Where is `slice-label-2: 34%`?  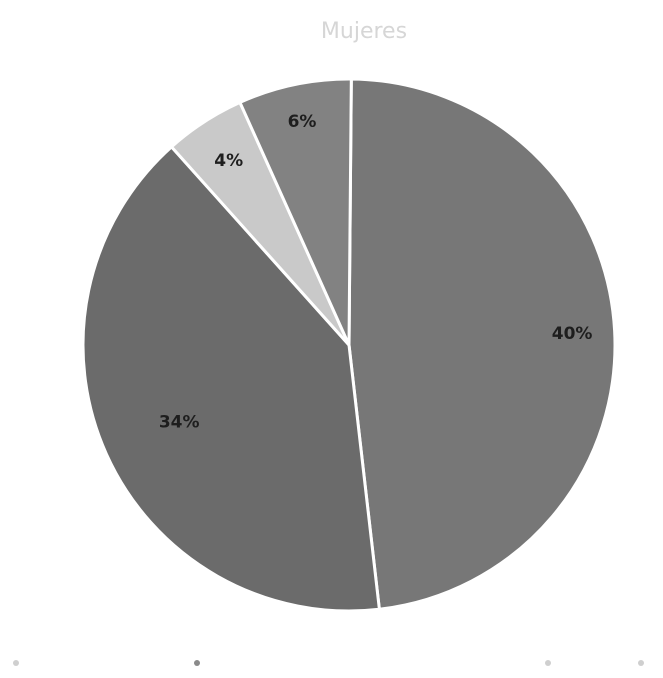 slice-label-2: 34% is located at coordinates (179, 422).